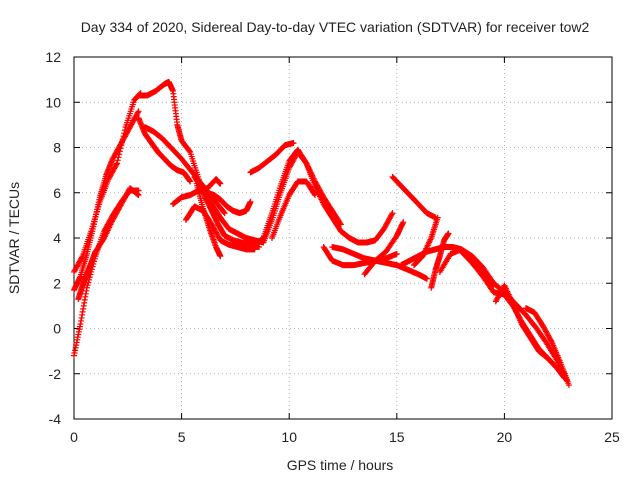 The image size is (640, 480). What do you see at coordinates (53, 57) in the screenshot?
I see `y-tick-label: 12` at bounding box center [53, 57].